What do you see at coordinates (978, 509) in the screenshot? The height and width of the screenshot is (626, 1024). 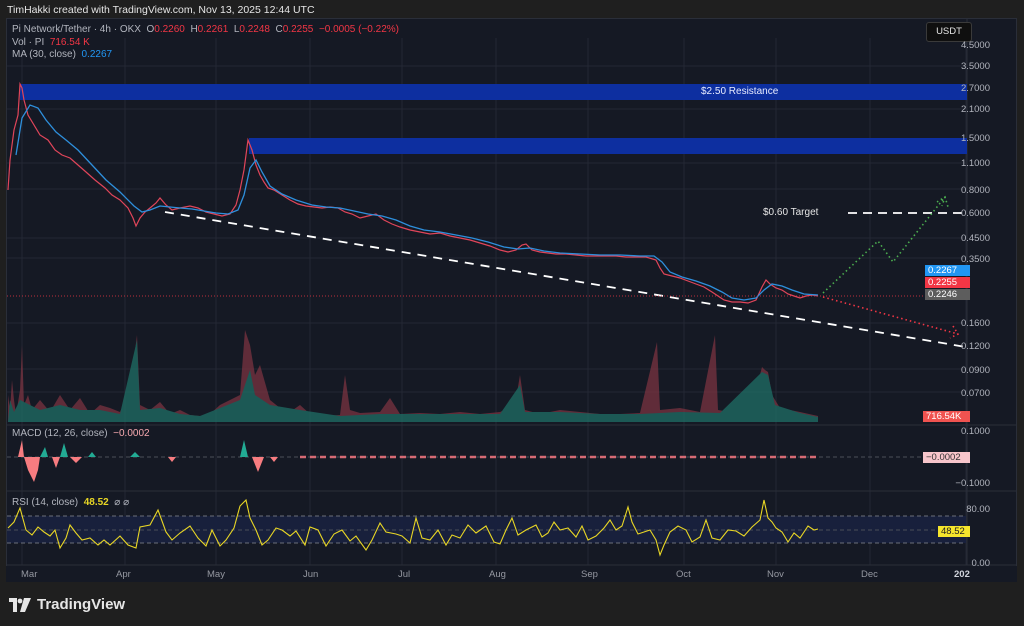 I see `rsi-axis-label: 80.00` at bounding box center [978, 509].